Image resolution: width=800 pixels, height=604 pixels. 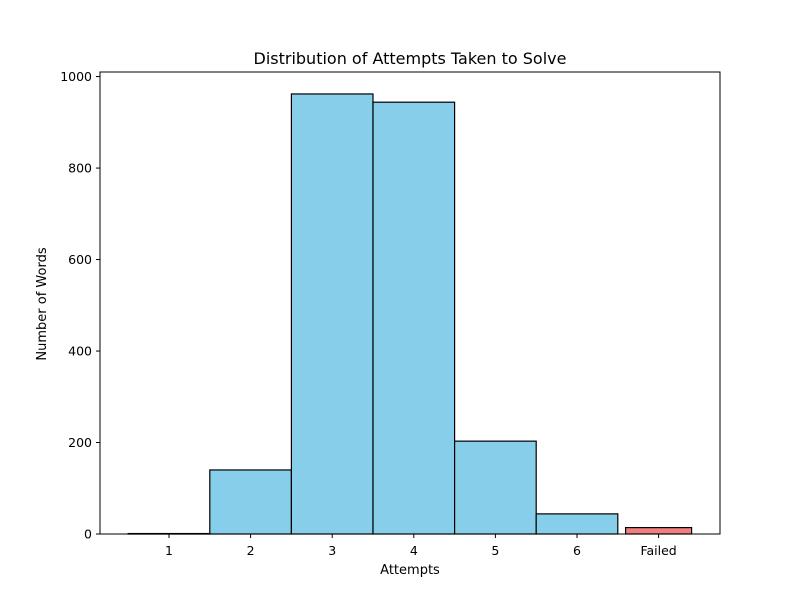 What do you see at coordinates (80, 168) in the screenshot?
I see `y-tick-label: 800` at bounding box center [80, 168].